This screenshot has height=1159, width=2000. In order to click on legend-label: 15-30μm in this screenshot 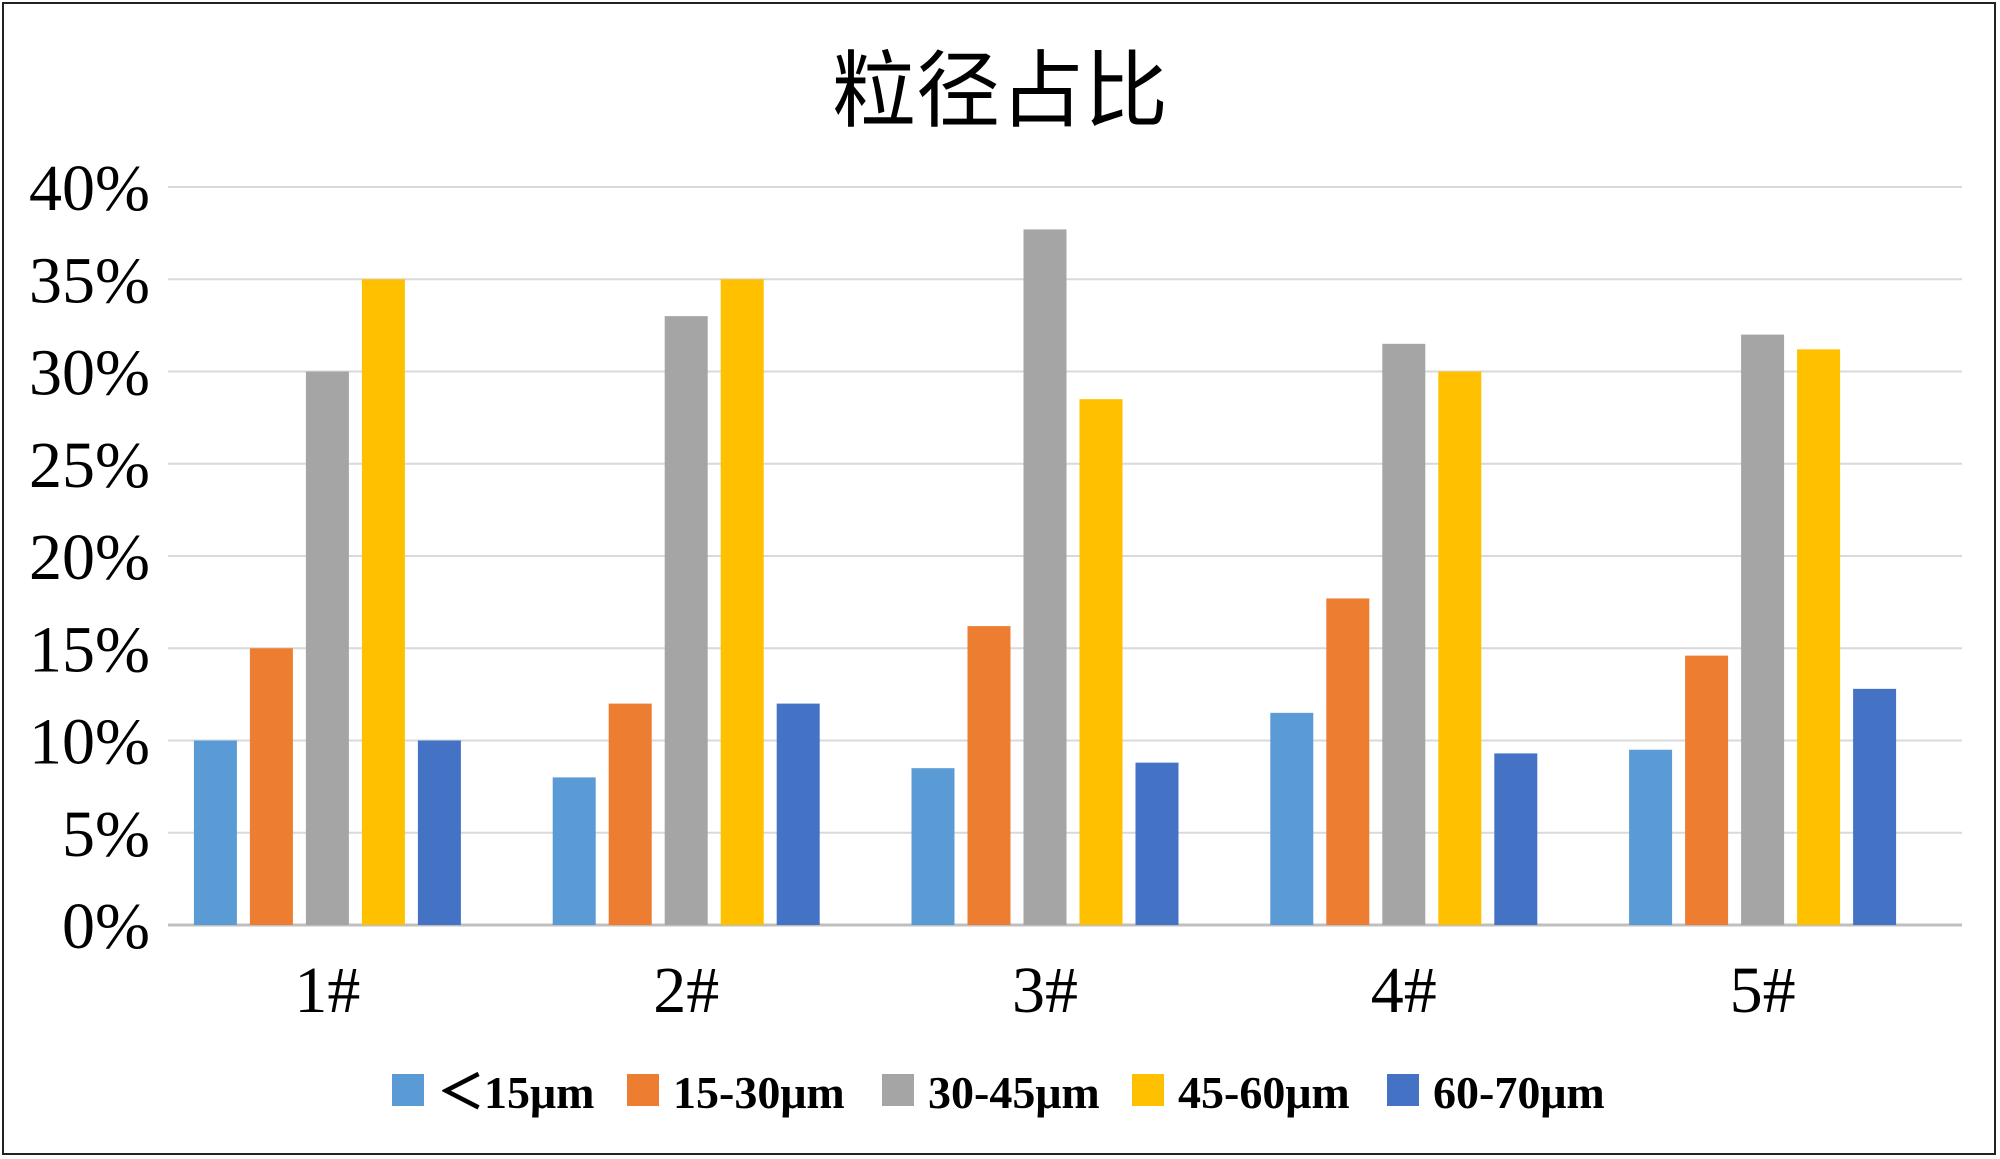, I will do `click(759, 1092)`.